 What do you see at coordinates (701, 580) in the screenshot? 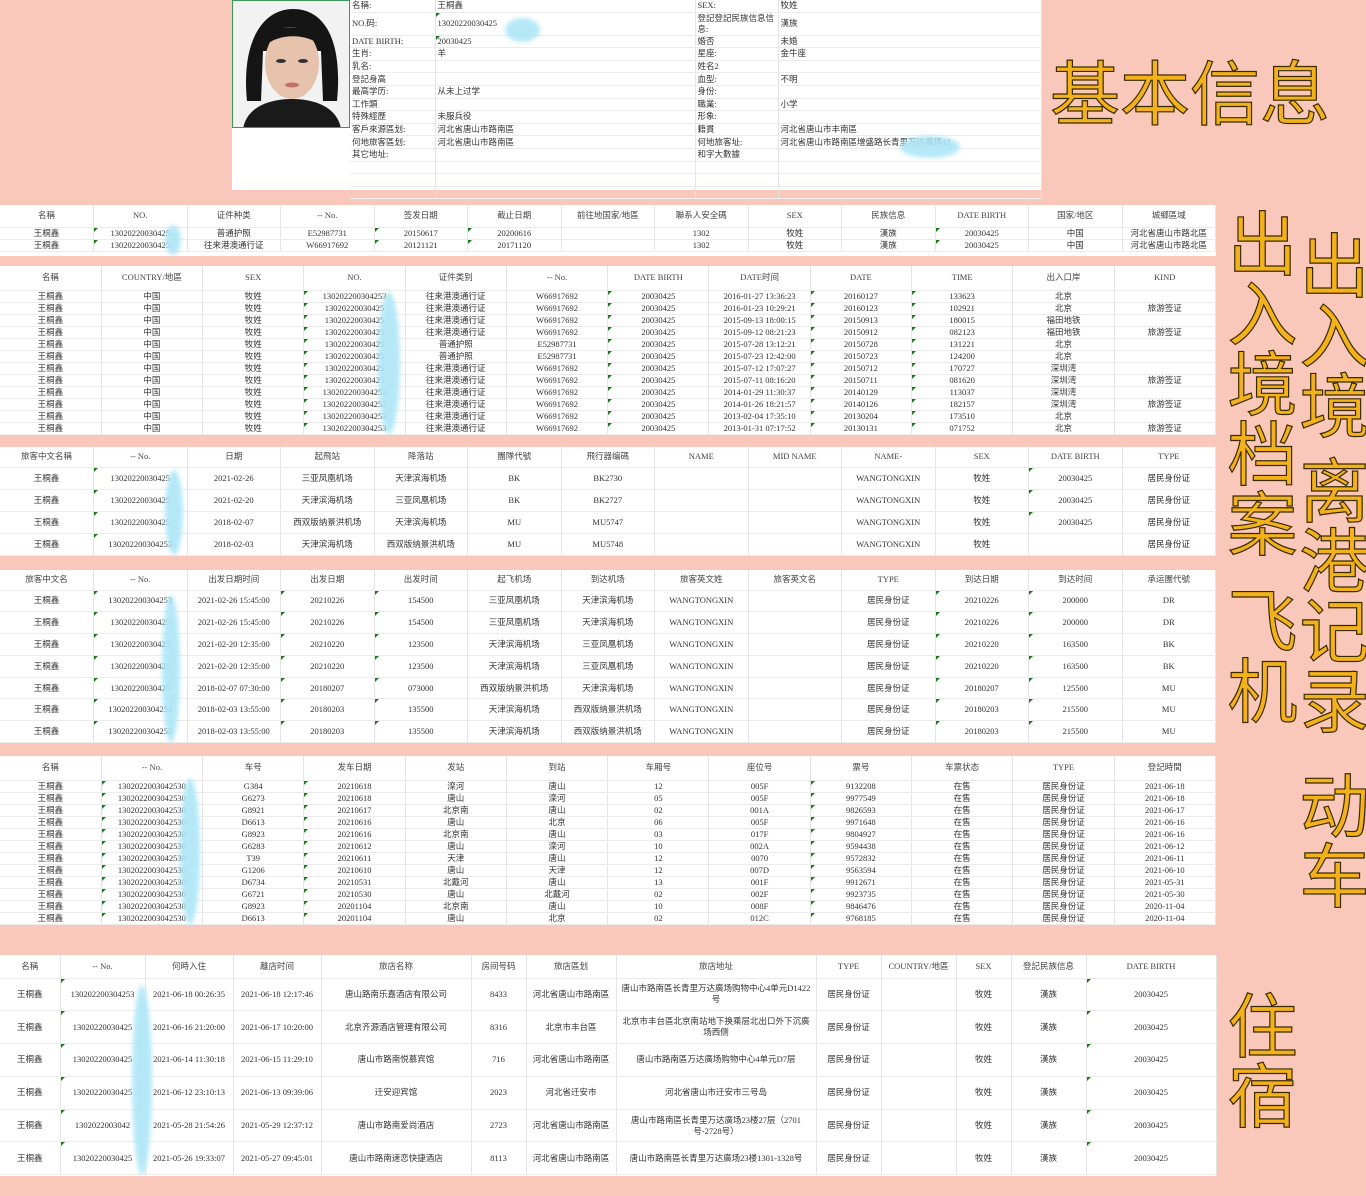
I see `column-header: 旅客英文姓` at bounding box center [701, 580].